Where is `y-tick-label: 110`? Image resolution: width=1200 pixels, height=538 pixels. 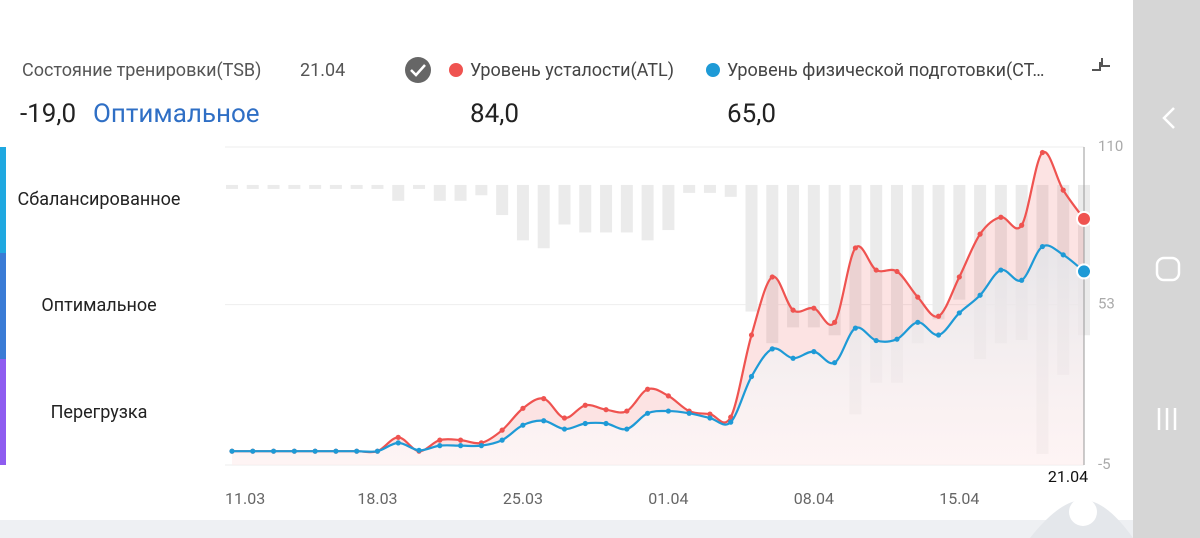
y-tick-label: 110 is located at coordinates (1110, 146).